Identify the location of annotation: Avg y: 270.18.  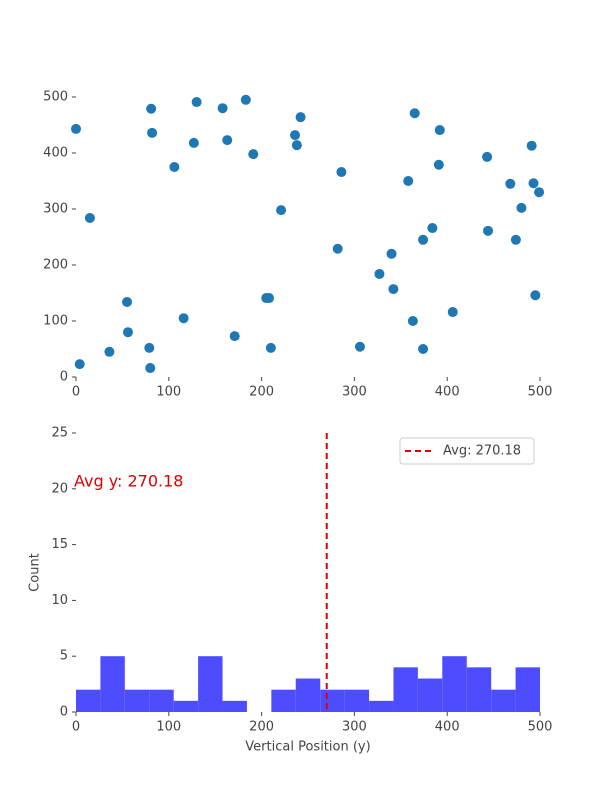
(128, 481).